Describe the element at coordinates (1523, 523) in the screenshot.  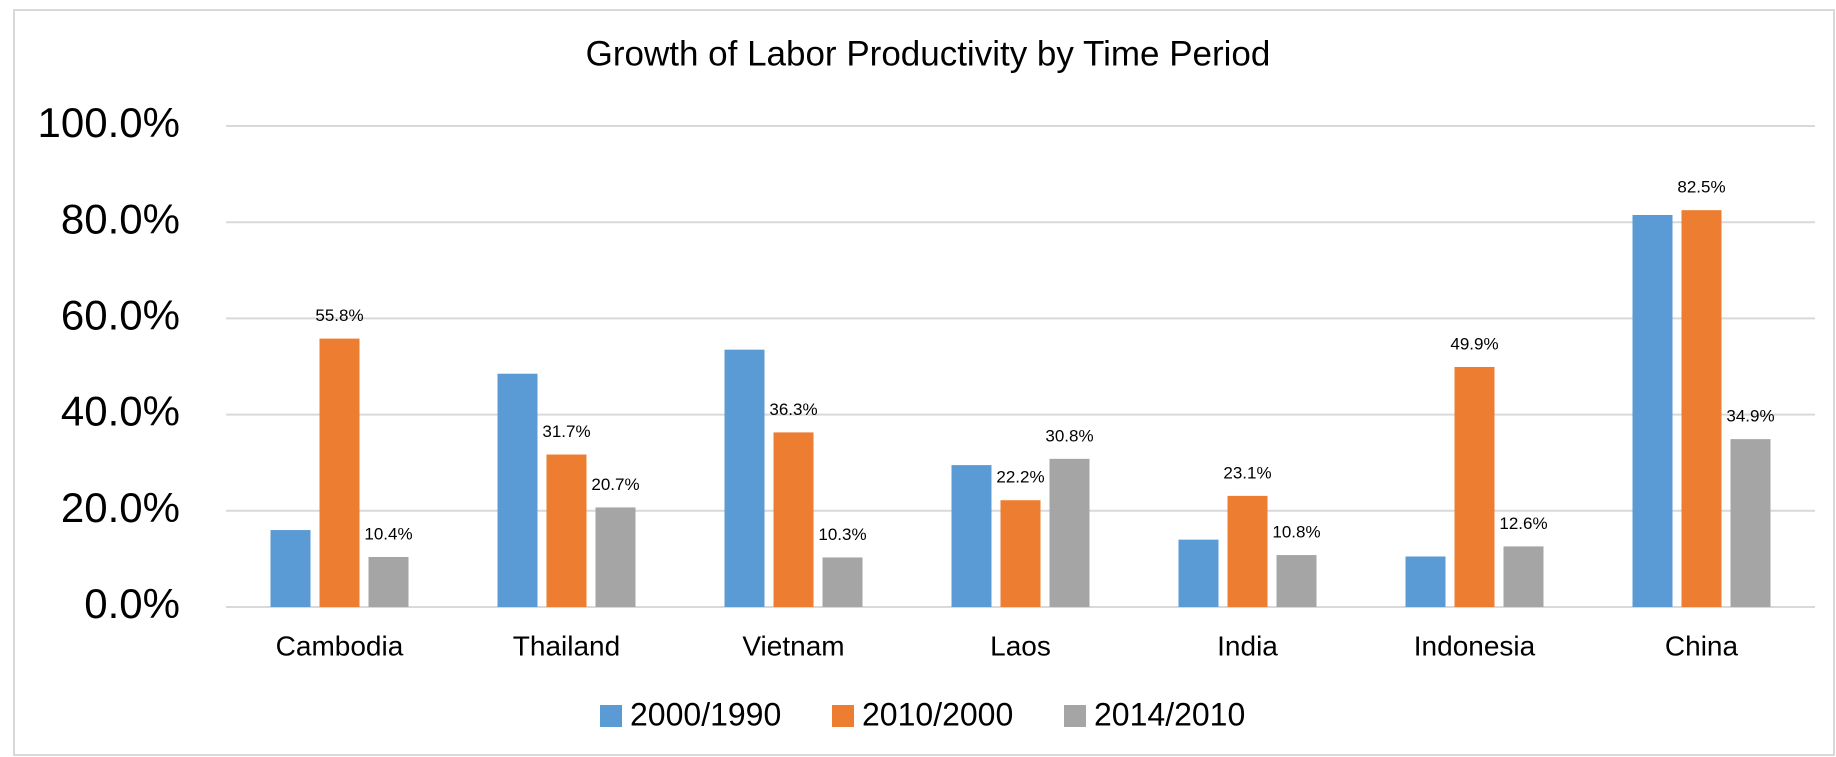
I see `data-label: 12.6%` at that location.